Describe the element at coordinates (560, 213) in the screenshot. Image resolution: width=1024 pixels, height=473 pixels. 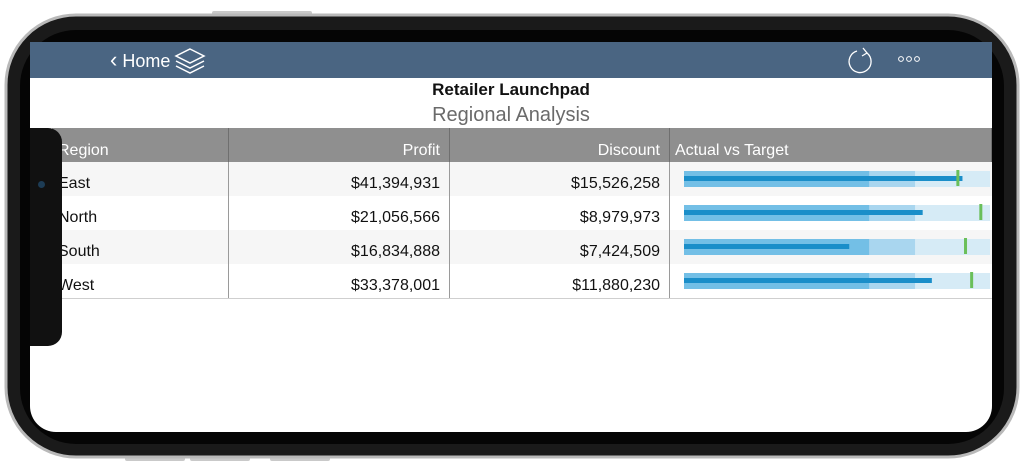
I see `table-cell: $8,979,973` at that location.